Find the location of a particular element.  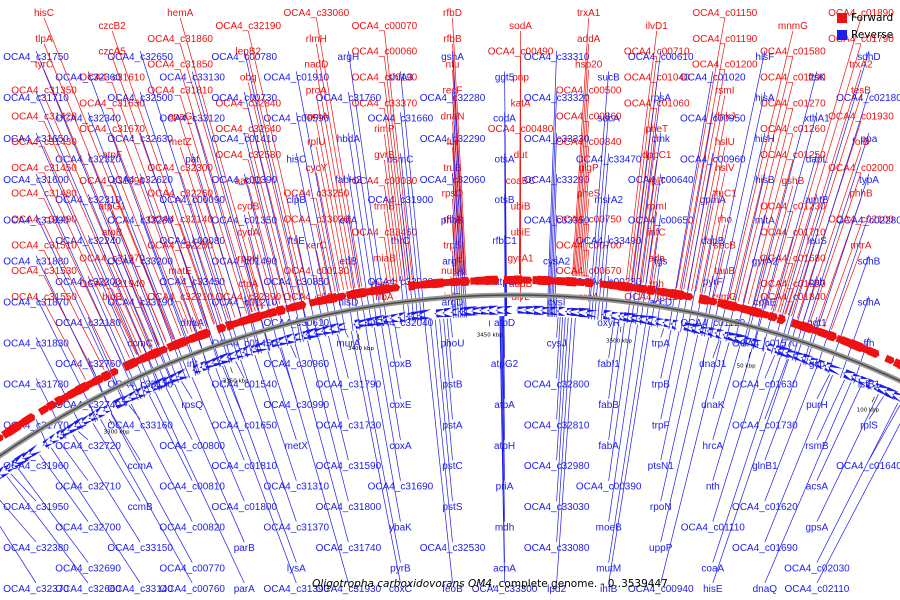

reverse-gene-label: OCA4_c02110 is located at coordinates (816, 589).